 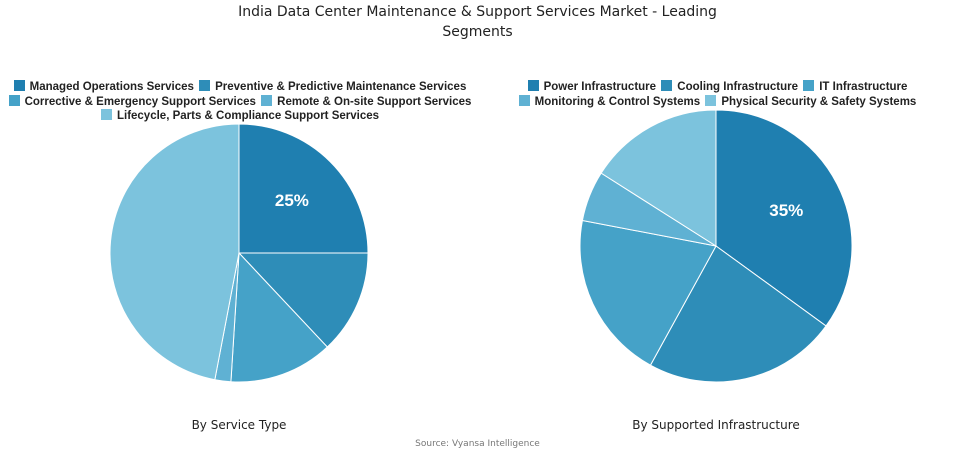 What do you see at coordinates (738, 87) in the screenshot?
I see `legend-label: Cooling Infrastructure` at bounding box center [738, 87].